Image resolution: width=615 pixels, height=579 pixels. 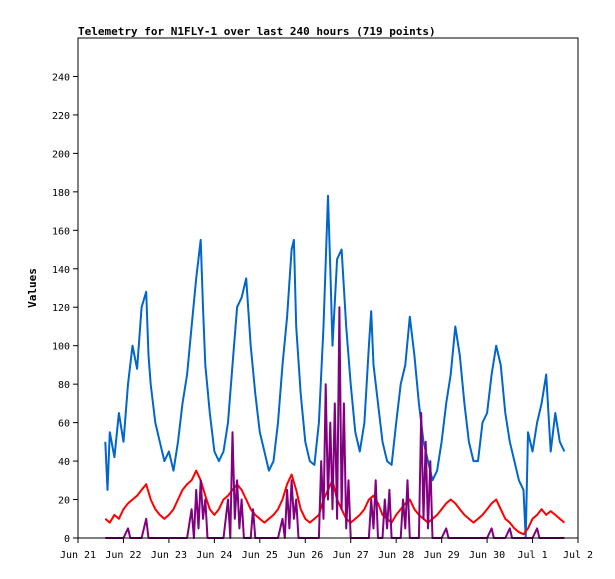 I want to click on x-tick-label: Jun 26, so click(x=305, y=555).